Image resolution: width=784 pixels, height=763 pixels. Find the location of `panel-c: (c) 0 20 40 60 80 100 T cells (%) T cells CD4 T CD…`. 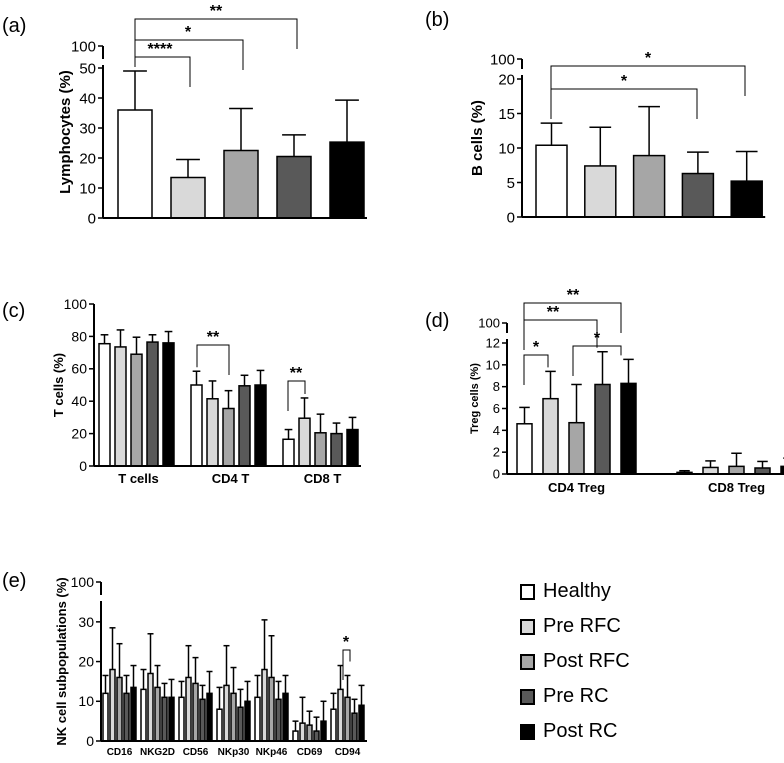

panel-c: (c) 0 20 40 60 80 100 T cells (%) T cells CD4 T CD… is located at coordinates (181, 391).